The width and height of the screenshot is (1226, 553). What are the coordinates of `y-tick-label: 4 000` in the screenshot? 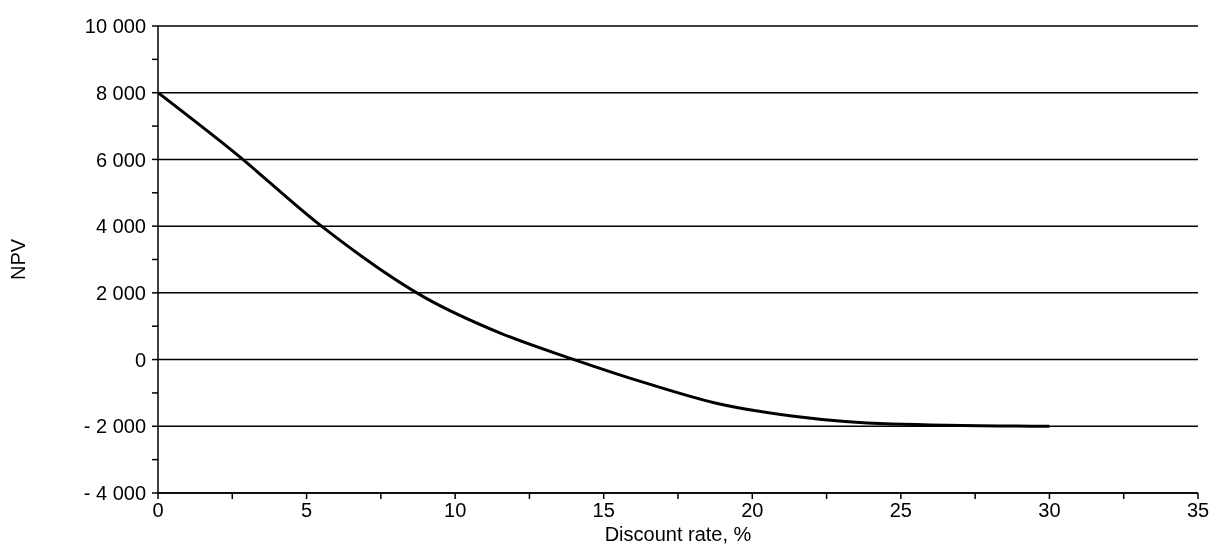 It's located at (120, 226).